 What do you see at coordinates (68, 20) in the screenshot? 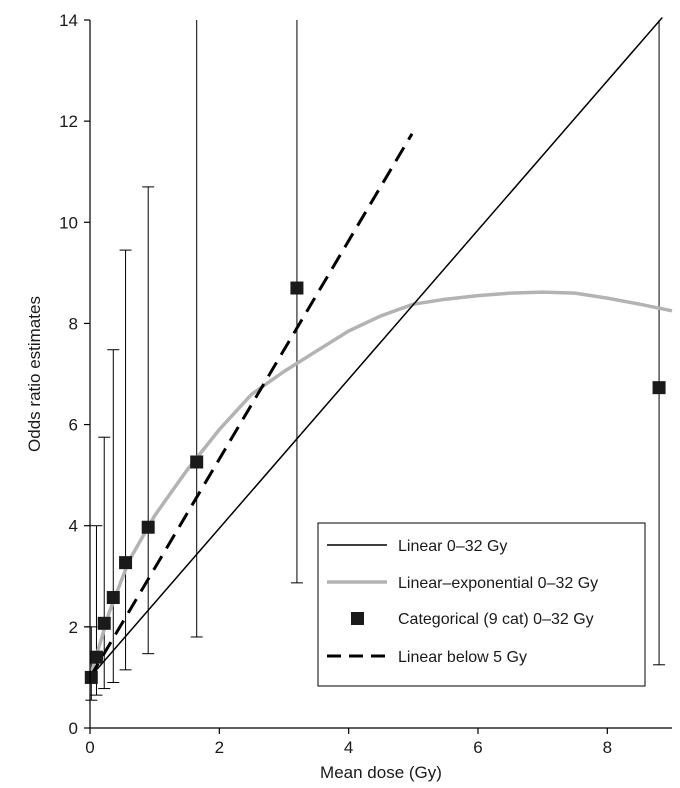
I see `y-tick-label: 14` at bounding box center [68, 20].